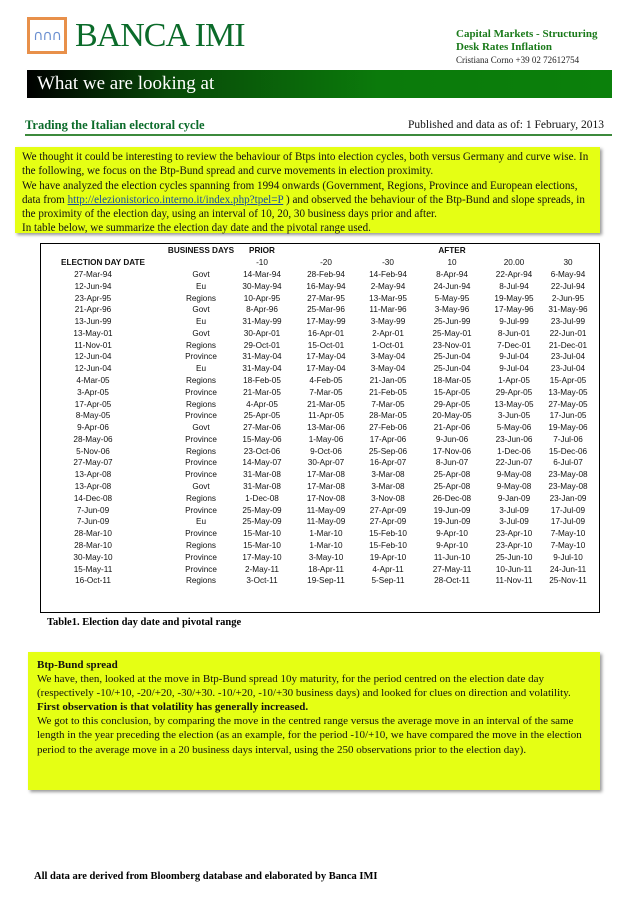  What do you see at coordinates (262, 381) in the screenshot?
I see `table-cell: 18-Feb-05` at bounding box center [262, 381].